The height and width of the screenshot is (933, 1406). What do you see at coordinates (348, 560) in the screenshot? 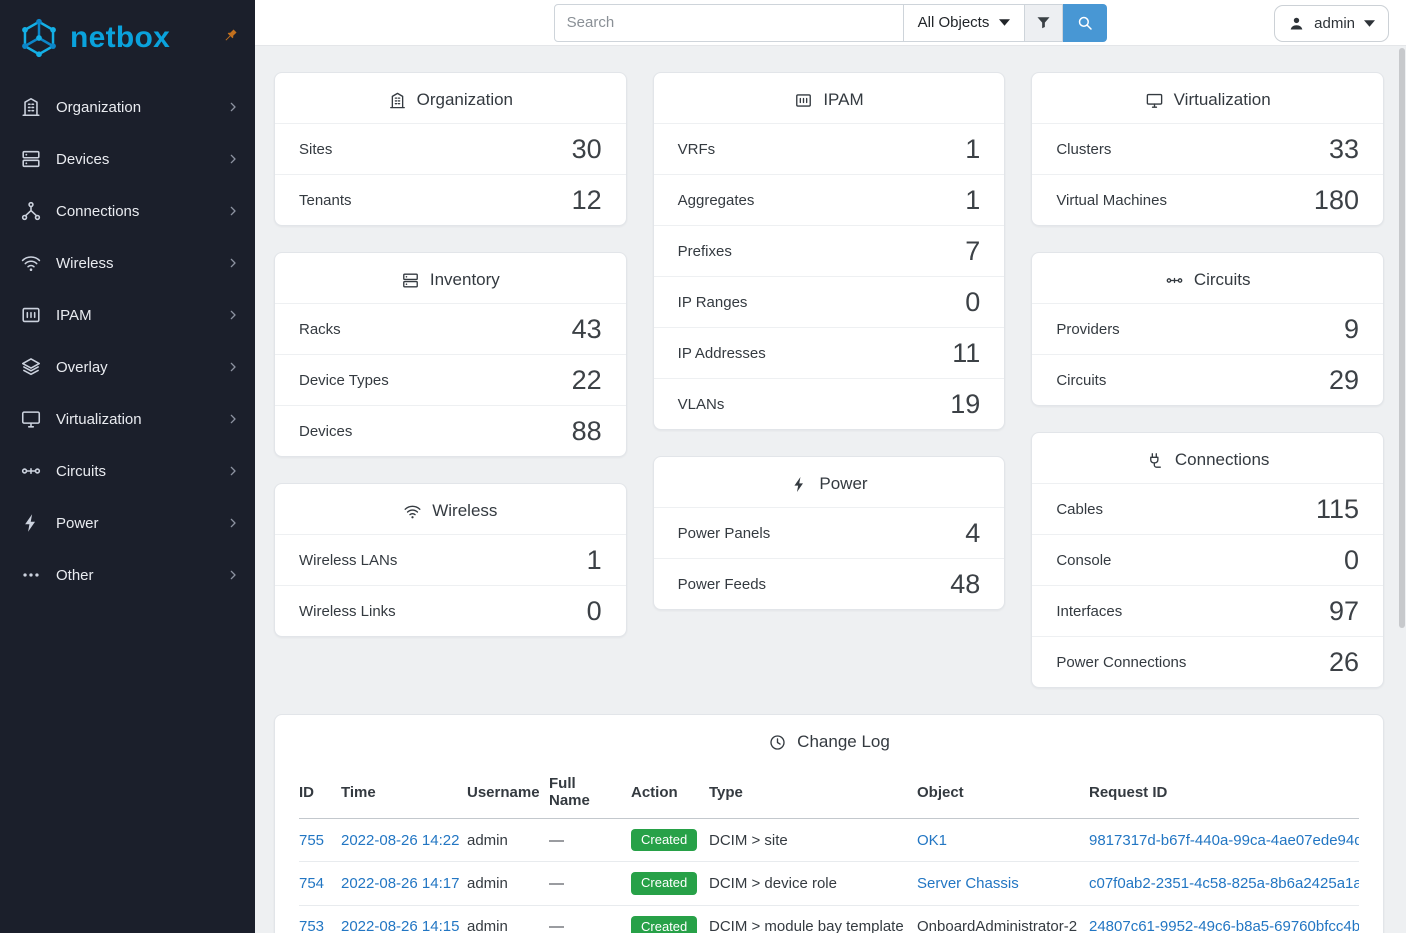
I see `stat-label-link: Wireless LANs` at bounding box center [348, 560].